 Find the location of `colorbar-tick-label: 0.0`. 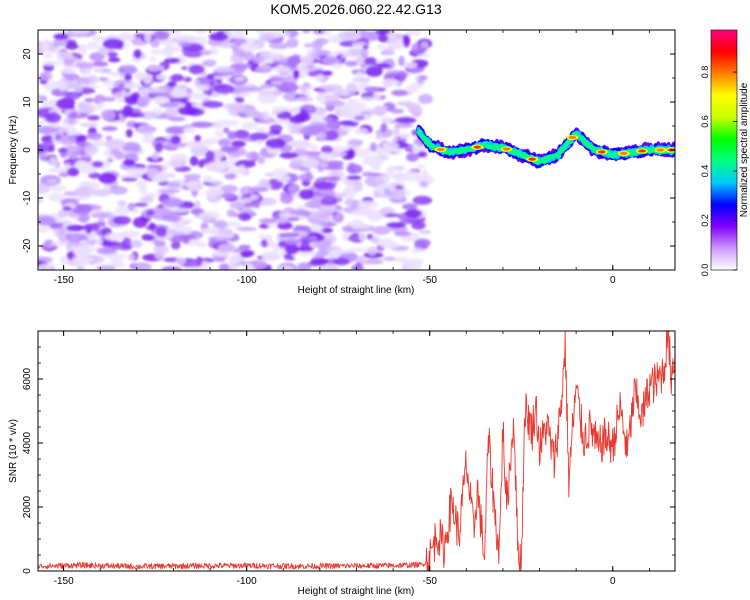

colorbar-tick-label: 0.0 is located at coordinates (705, 270).